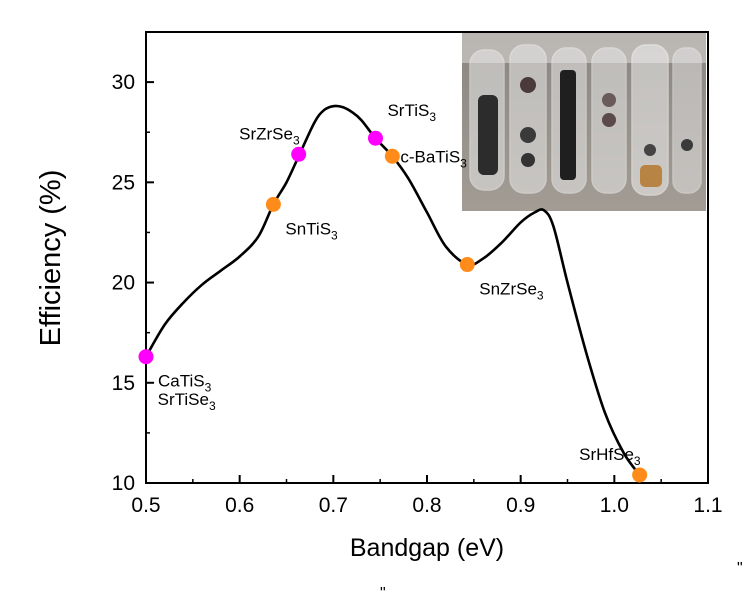 The height and width of the screenshot is (608, 754). What do you see at coordinates (308, 228) in the screenshot?
I see `compound-name: SnTiS` at bounding box center [308, 228].